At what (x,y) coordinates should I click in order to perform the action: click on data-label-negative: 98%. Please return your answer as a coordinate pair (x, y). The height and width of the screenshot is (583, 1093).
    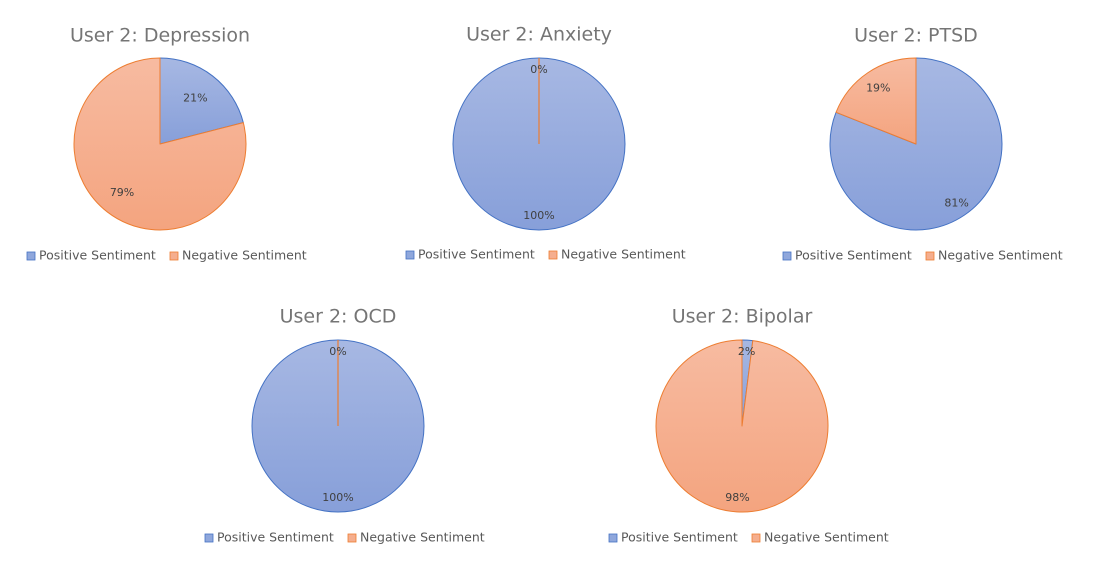
    Looking at the image, I should click on (737, 497).